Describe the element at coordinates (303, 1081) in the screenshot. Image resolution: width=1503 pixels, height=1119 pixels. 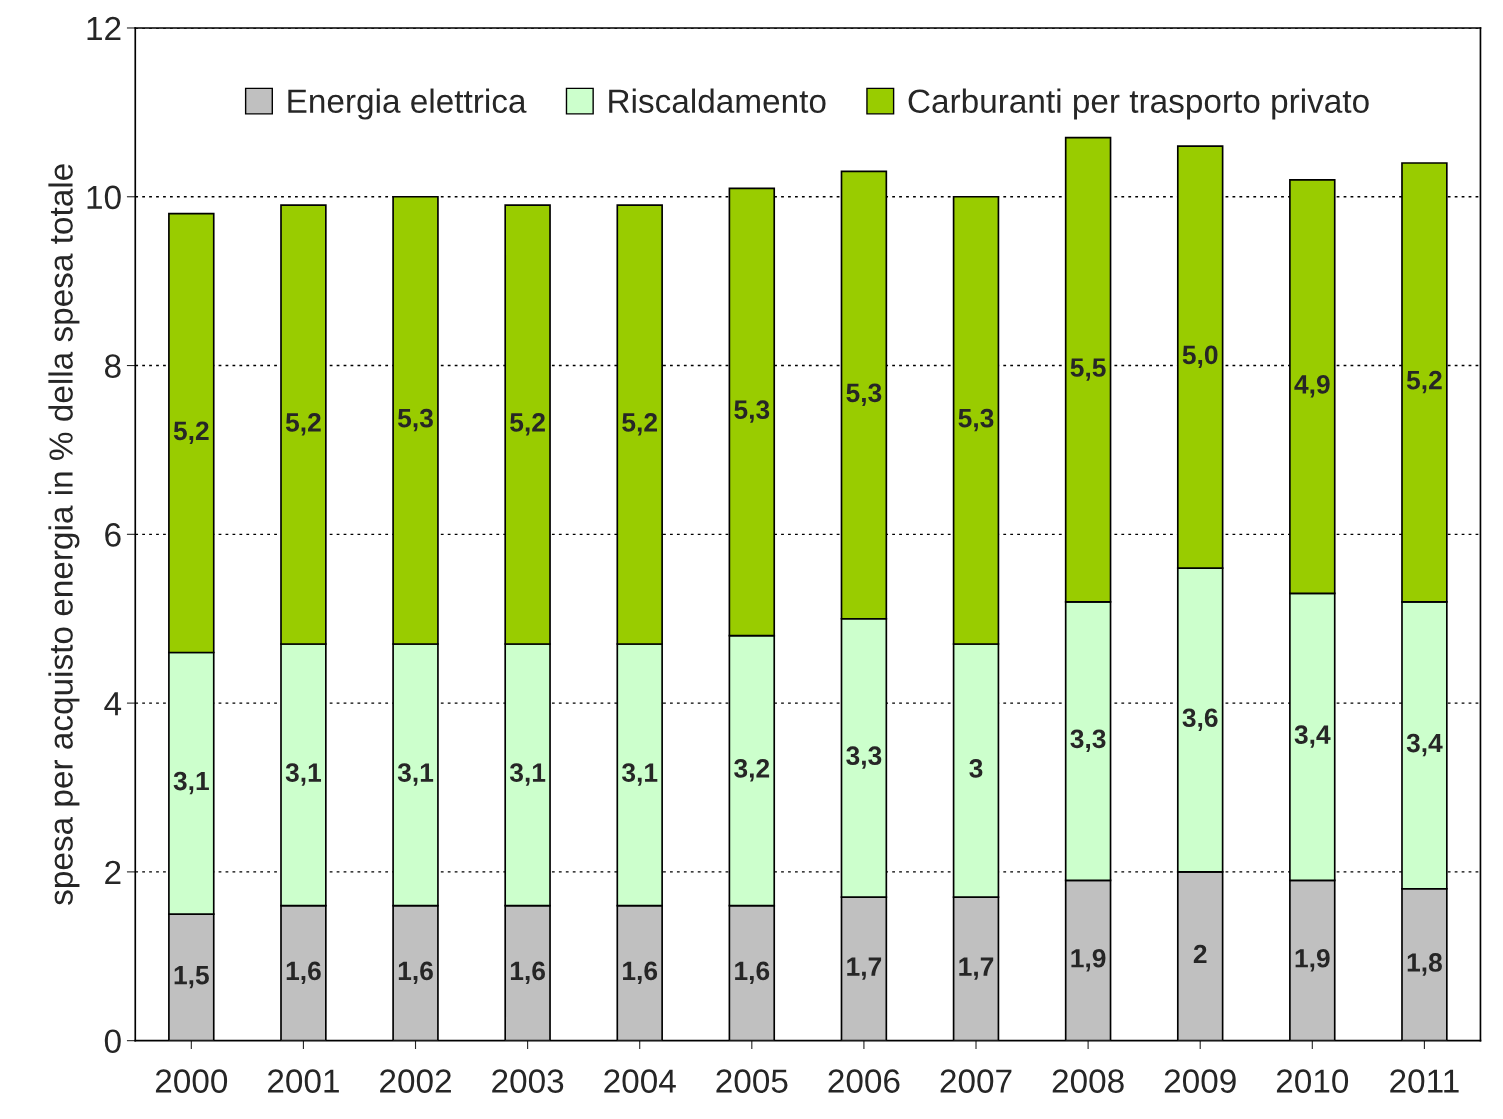
I see `x-tick-label: 2001` at that location.